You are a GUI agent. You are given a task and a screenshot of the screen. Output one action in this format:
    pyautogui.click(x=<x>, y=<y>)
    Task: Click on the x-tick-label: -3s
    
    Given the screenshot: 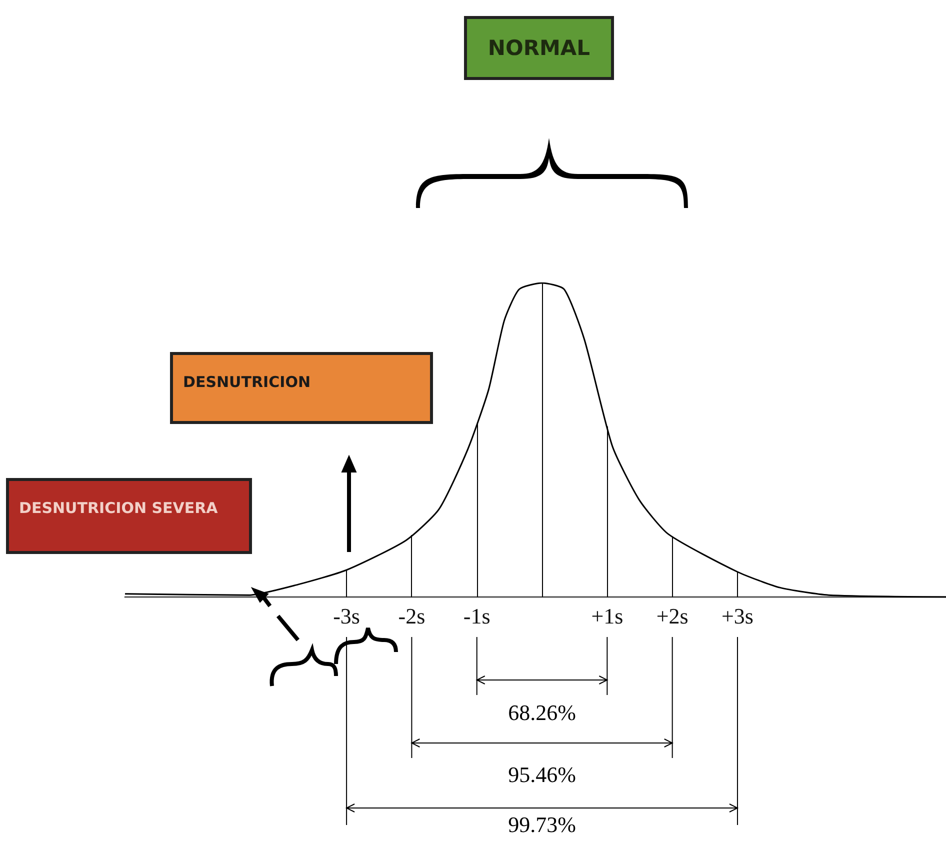 What is the action you would take?
    pyautogui.click(x=346, y=616)
    